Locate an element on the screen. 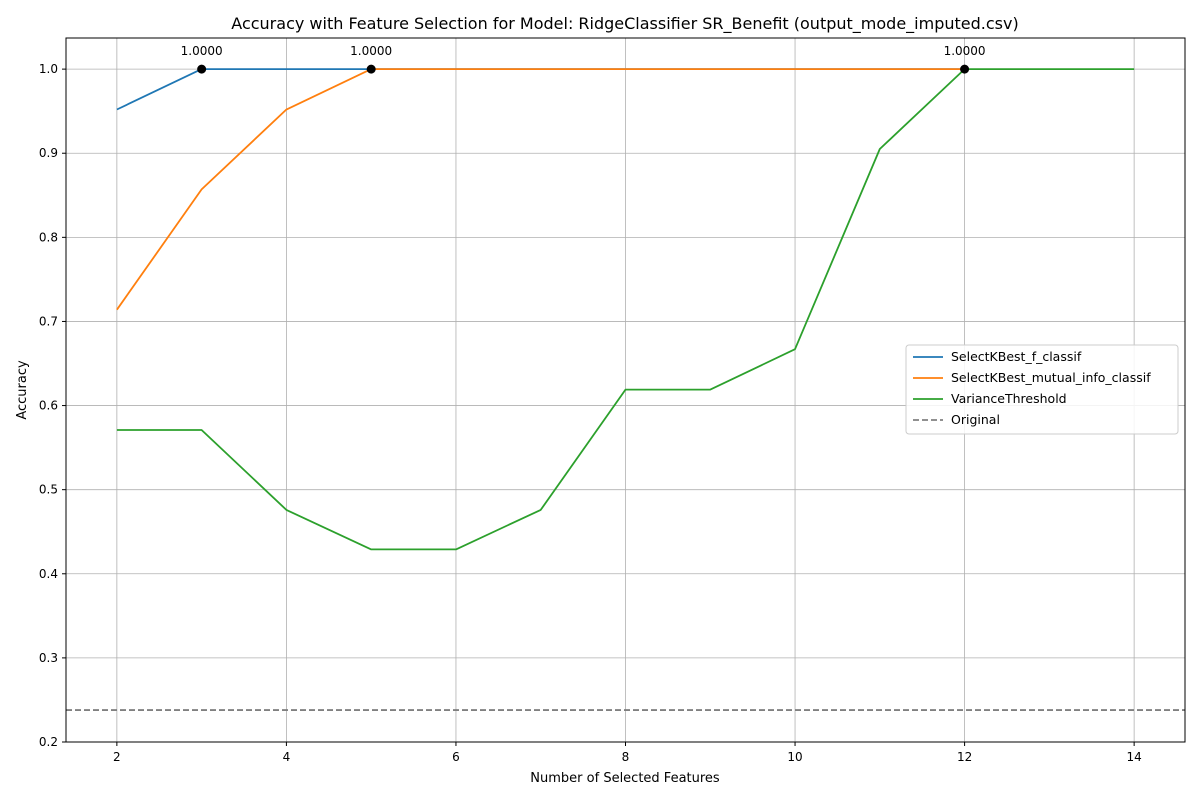  best-point-label-2: 1.0000 is located at coordinates (371, 51).